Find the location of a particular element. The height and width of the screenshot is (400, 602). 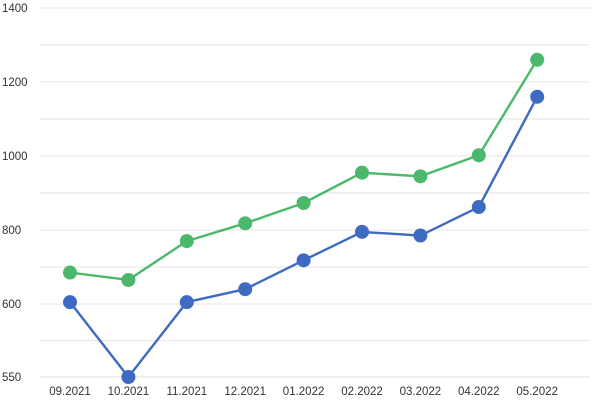

y-tick-label: 550 is located at coordinates (11, 378).